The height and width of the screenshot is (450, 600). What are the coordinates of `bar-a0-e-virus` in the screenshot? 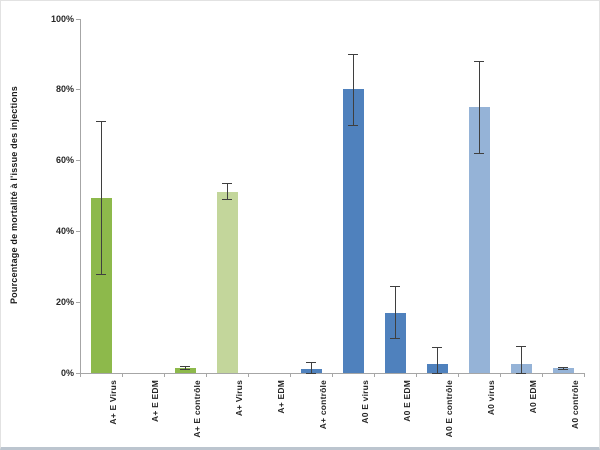 It's located at (353, 231).